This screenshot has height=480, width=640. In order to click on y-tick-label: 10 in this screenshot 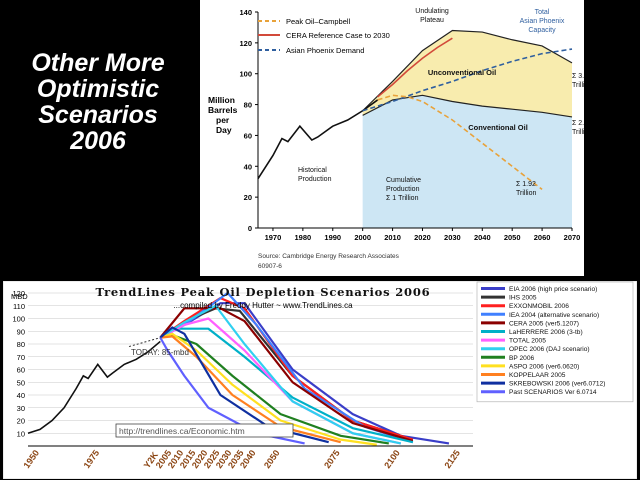, I will do `click(21, 433)`.